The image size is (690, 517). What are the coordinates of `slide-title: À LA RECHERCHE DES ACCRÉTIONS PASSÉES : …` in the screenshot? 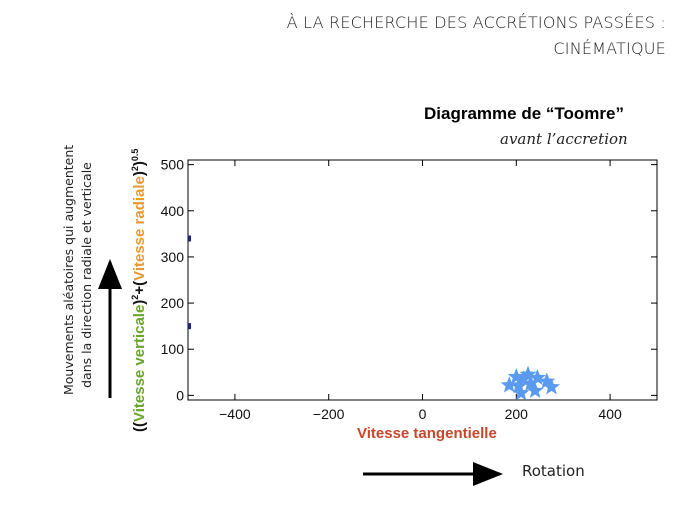 It's located at (476, 36).